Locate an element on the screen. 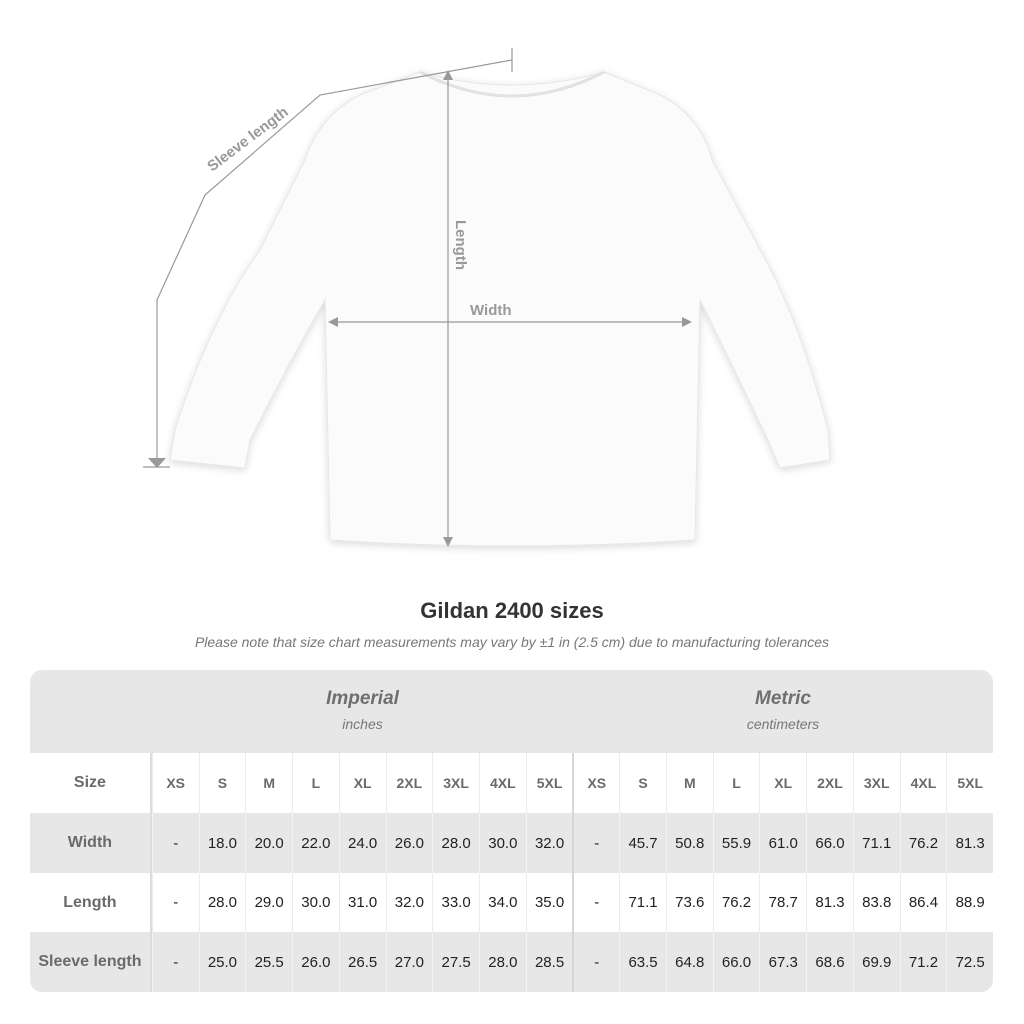  table-cell: 63.5 is located at coordinates (642, 962).